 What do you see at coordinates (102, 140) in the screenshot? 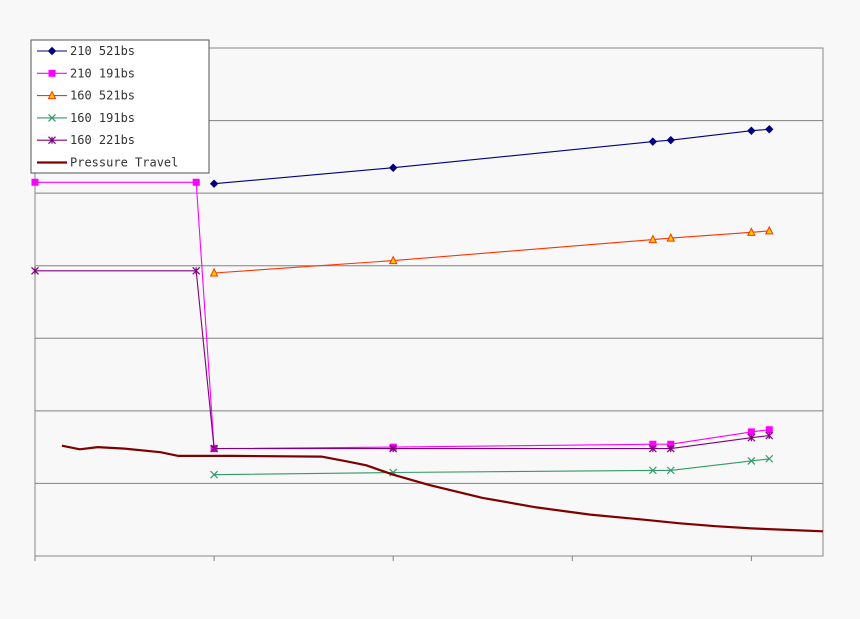
I see `legend-label: 160 221bs` at bounding box center [102, 140].